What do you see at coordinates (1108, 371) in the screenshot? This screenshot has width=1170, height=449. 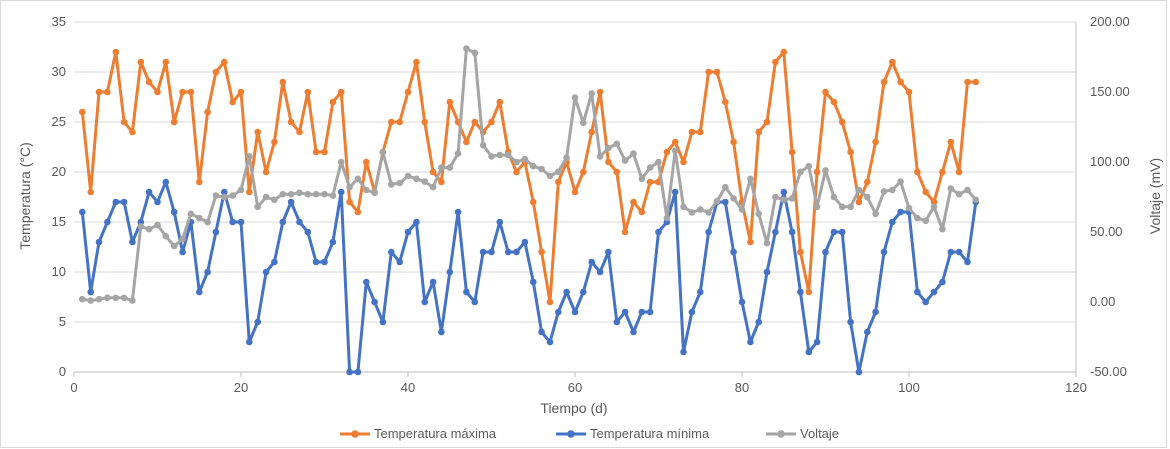 I see `y2-tick-label: -50.00` at bounding box center [1108, 371].